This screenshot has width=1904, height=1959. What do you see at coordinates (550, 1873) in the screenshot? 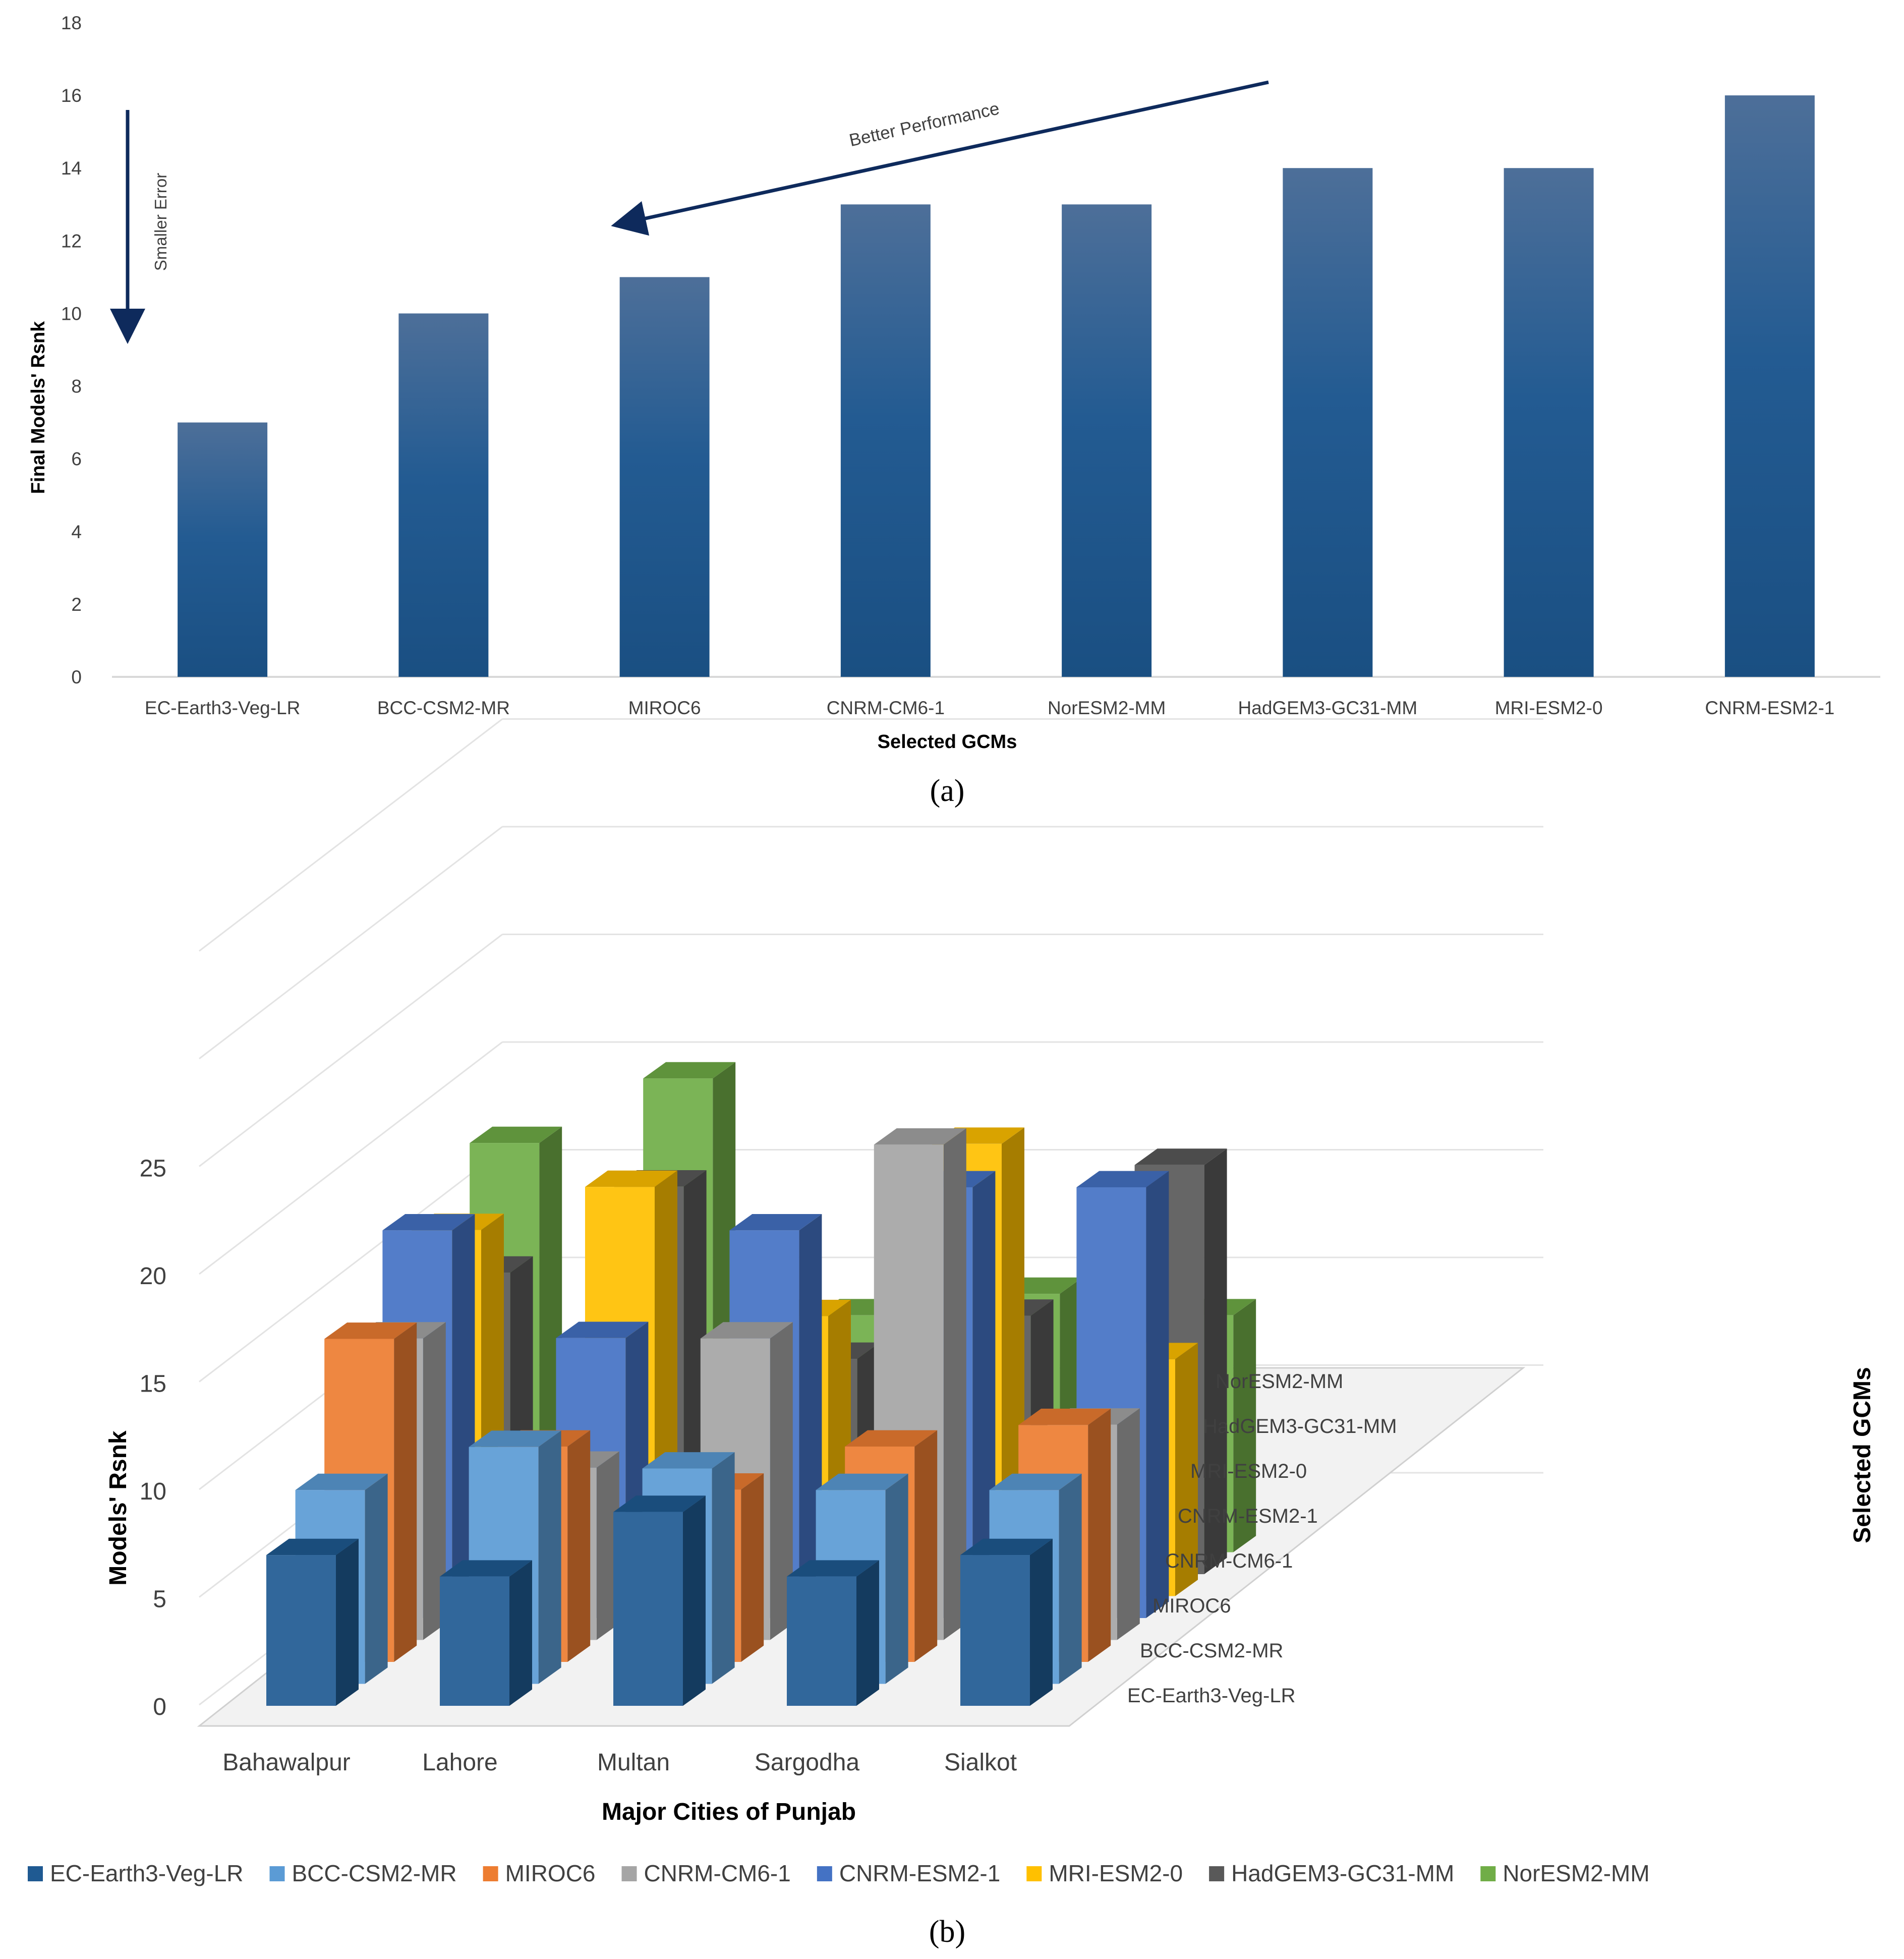
I see `legend-label: MIROC6` at bounding box center [550, 1873].